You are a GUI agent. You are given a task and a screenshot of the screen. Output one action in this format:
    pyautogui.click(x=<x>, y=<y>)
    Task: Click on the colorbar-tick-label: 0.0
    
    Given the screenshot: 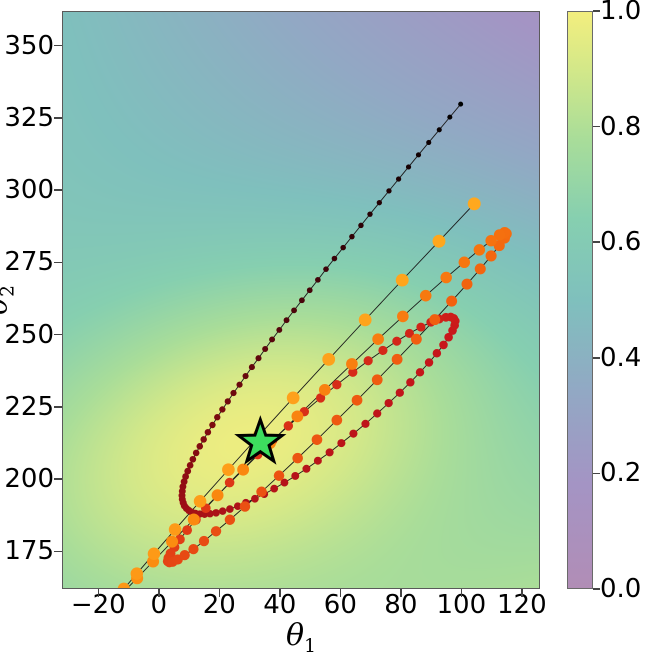 What is the action you would take?
    pyautogui.click(x=621, y=589)
    